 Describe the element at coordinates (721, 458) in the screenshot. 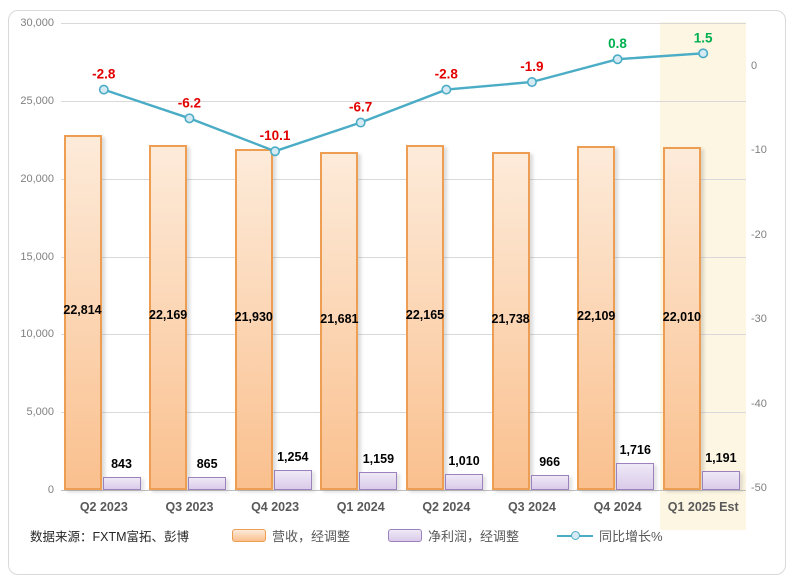

I see `profit-bar-label: 1,191` at that location.